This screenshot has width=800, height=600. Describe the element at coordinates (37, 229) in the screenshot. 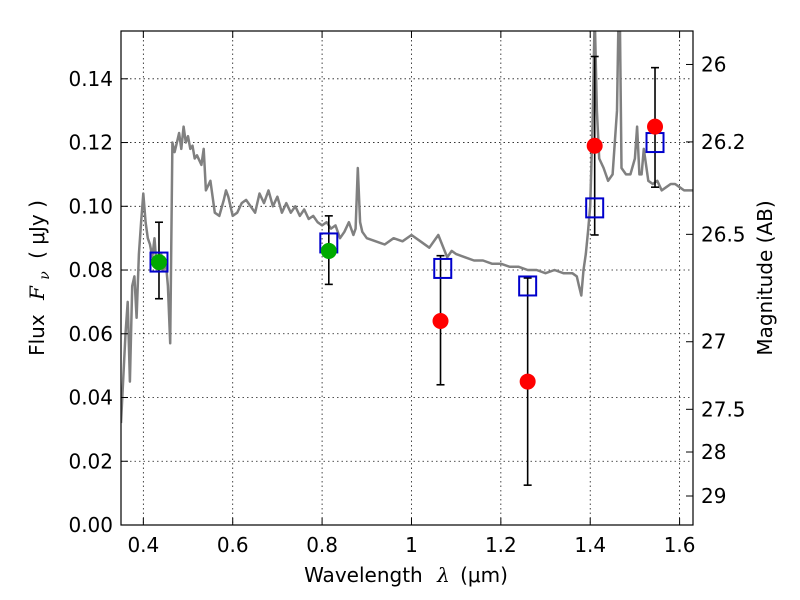

I see `y-axis-label-unit: ( μJy )` at that location.